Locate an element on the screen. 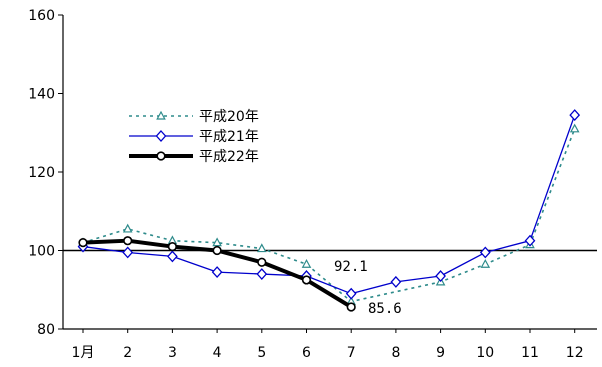  x-tick-label: 6 is located at coordinates (306, 353).